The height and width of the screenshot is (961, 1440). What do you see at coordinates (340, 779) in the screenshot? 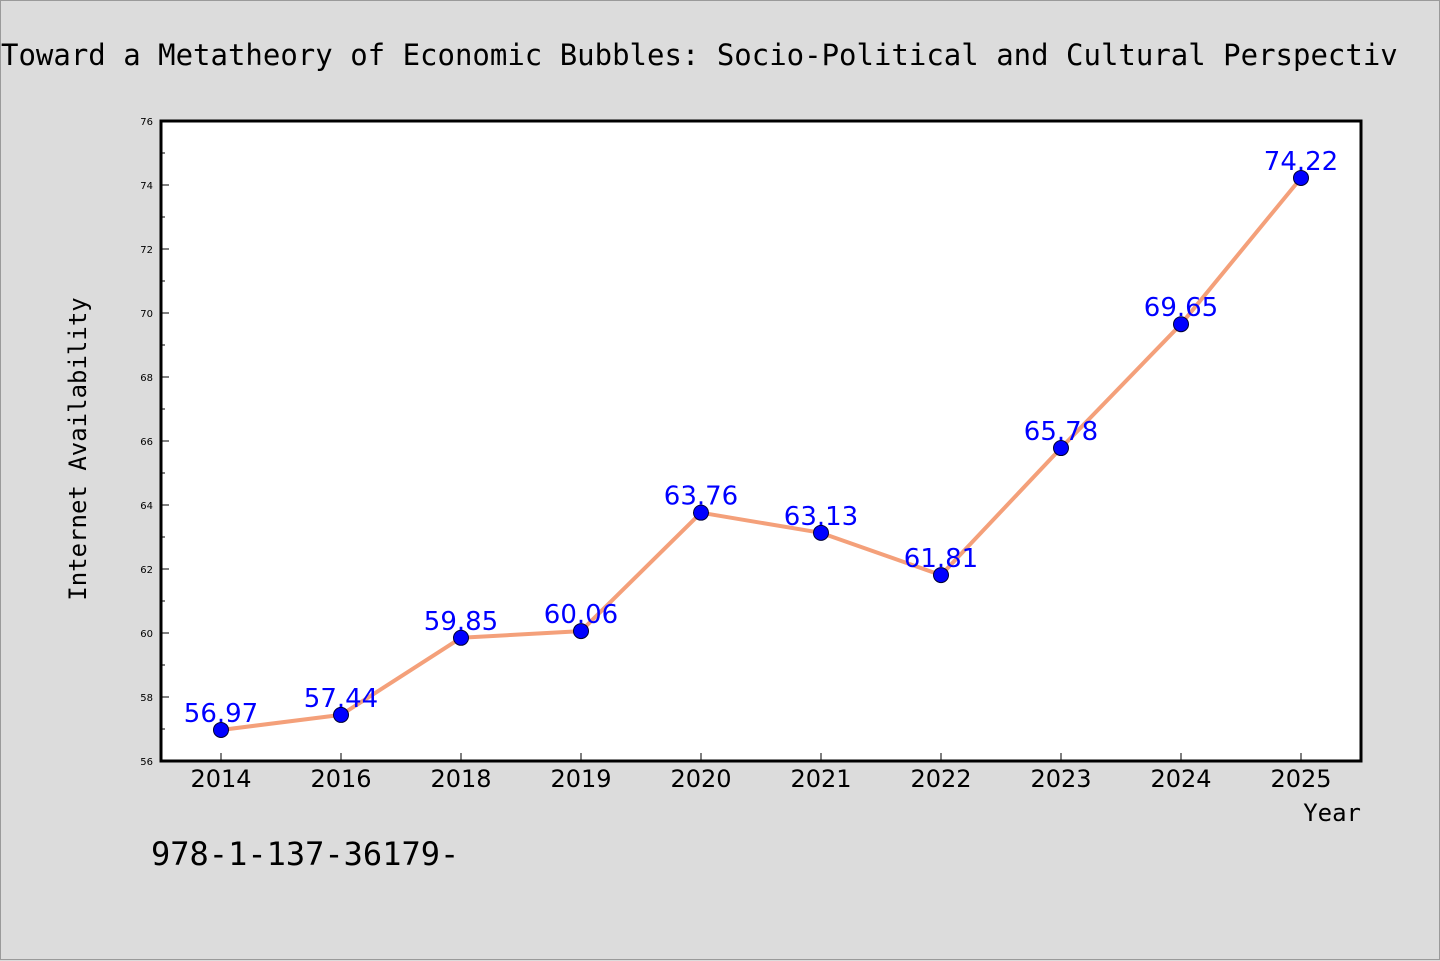
I see `x-tick-label: 2016` at bounding box center [340, 779].